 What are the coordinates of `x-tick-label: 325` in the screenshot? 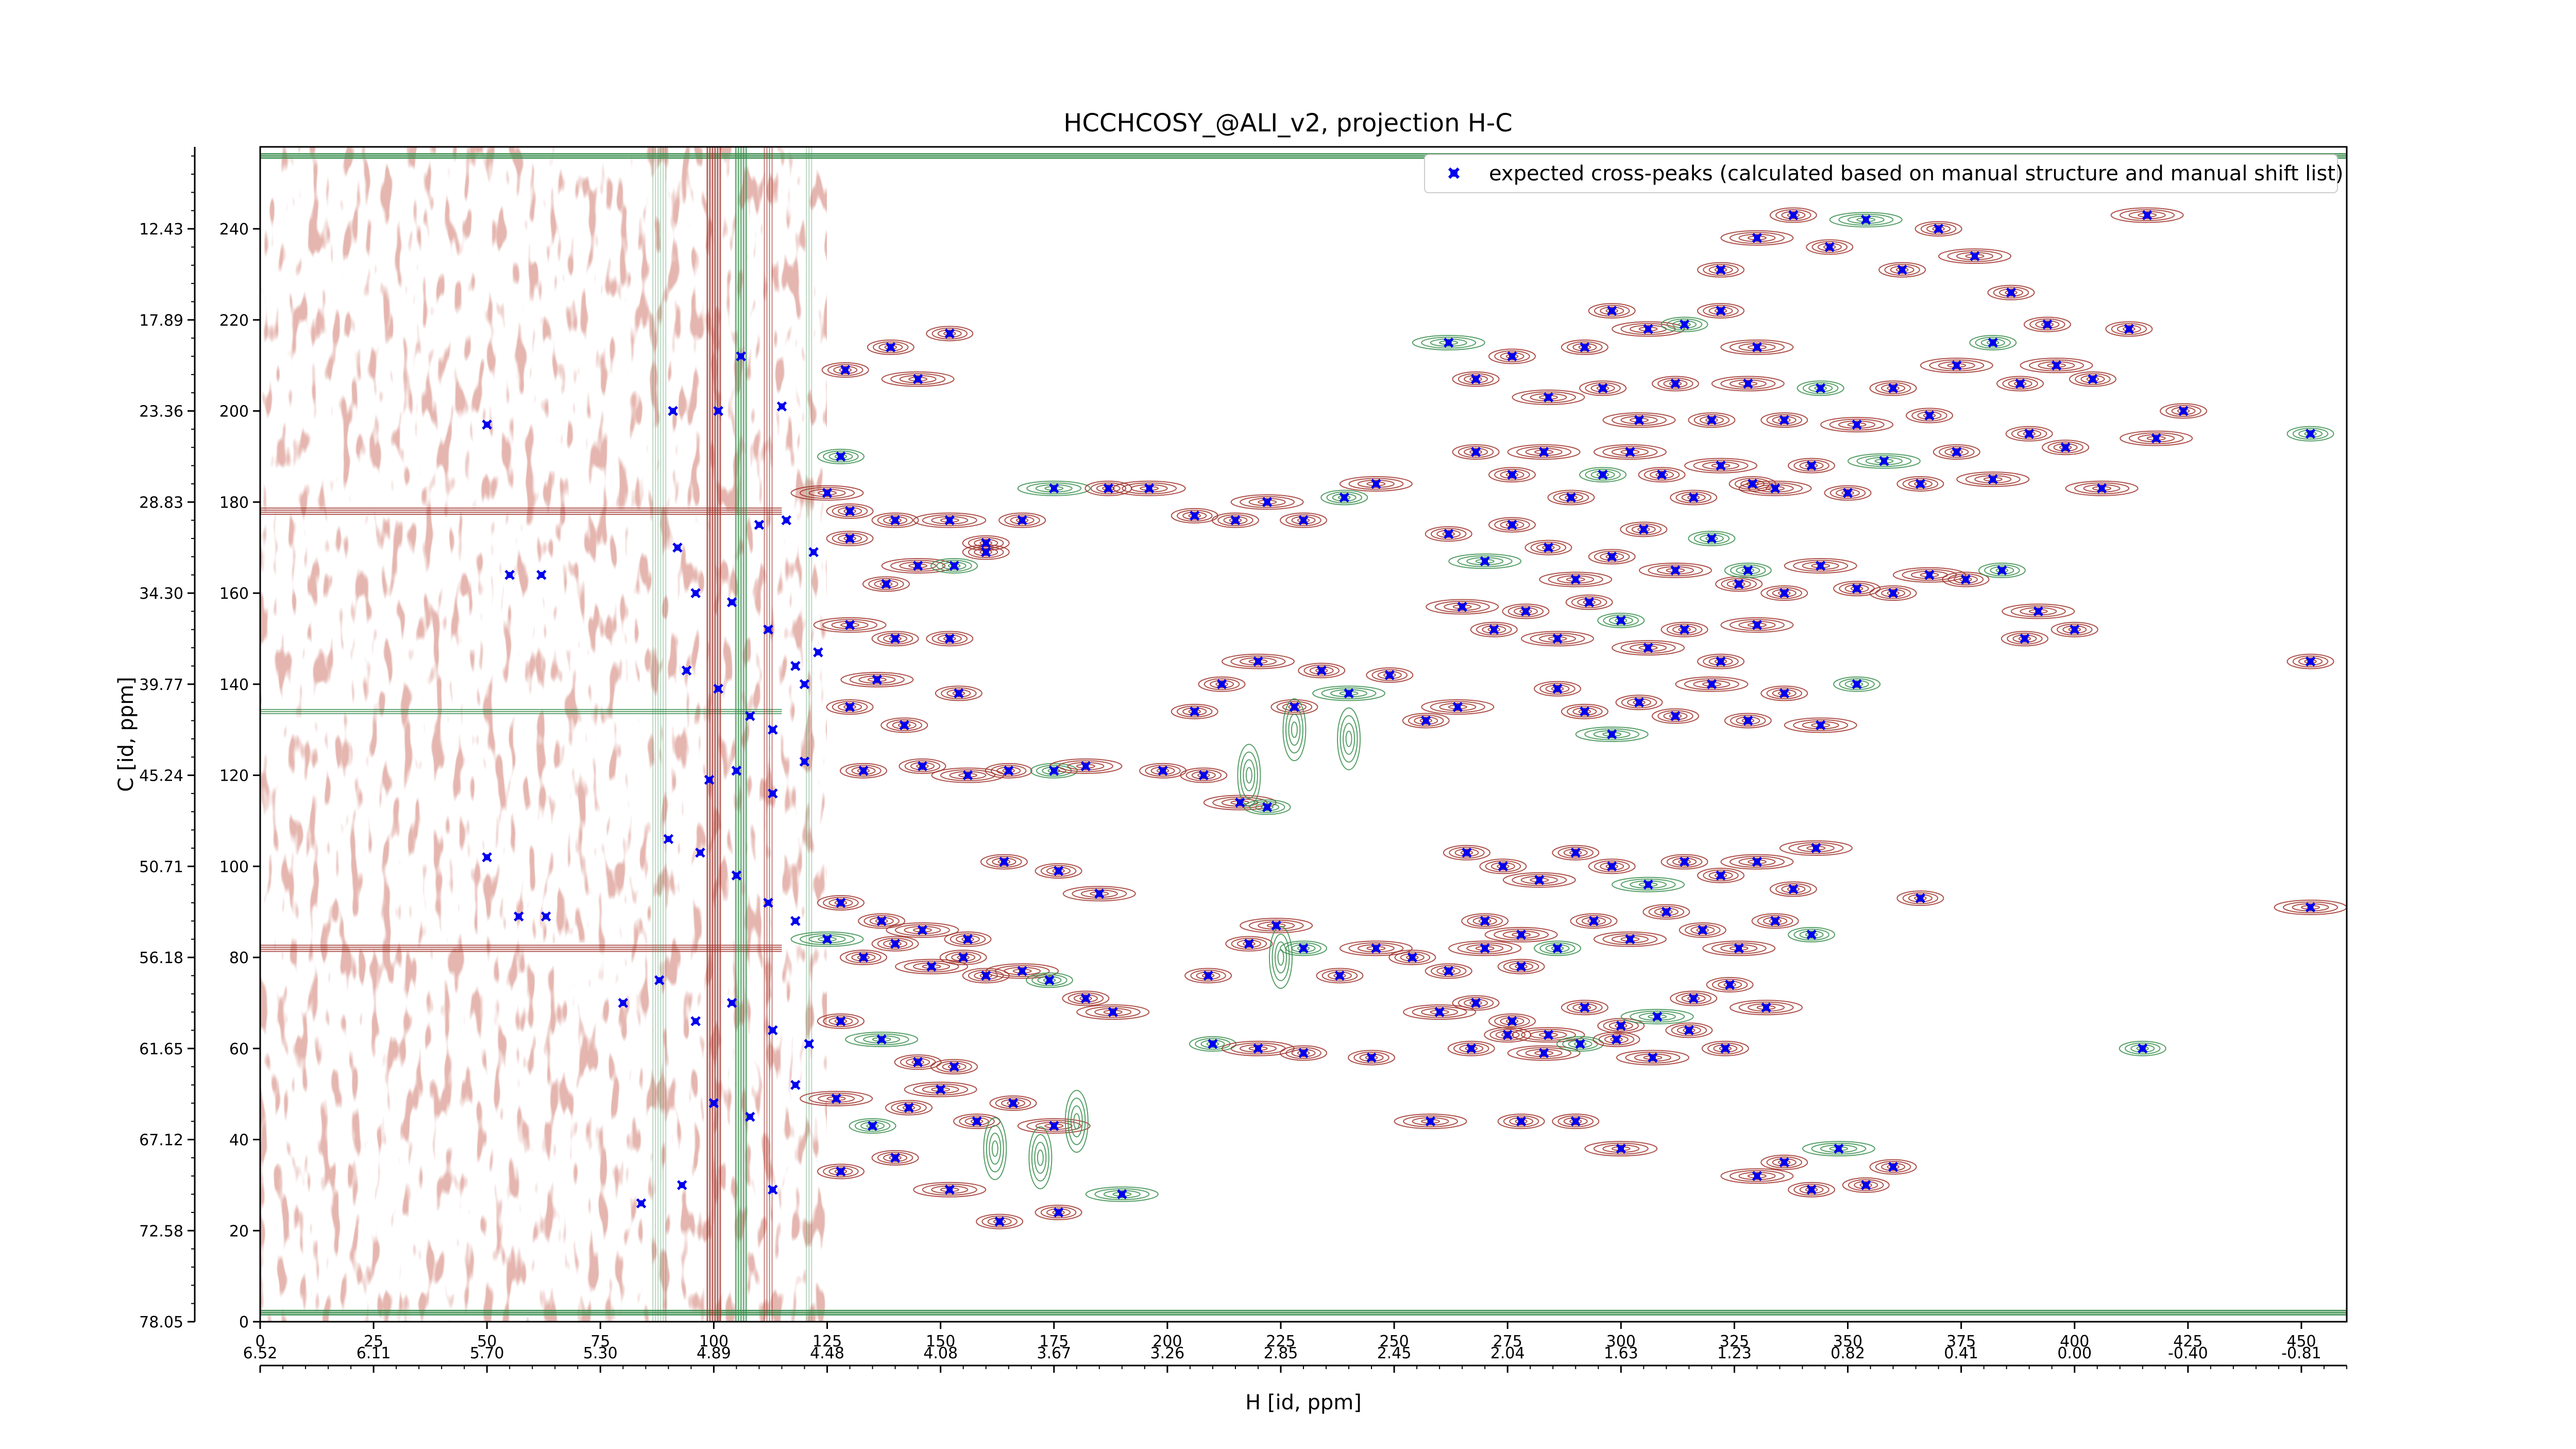 It's located at (1735, 1342).